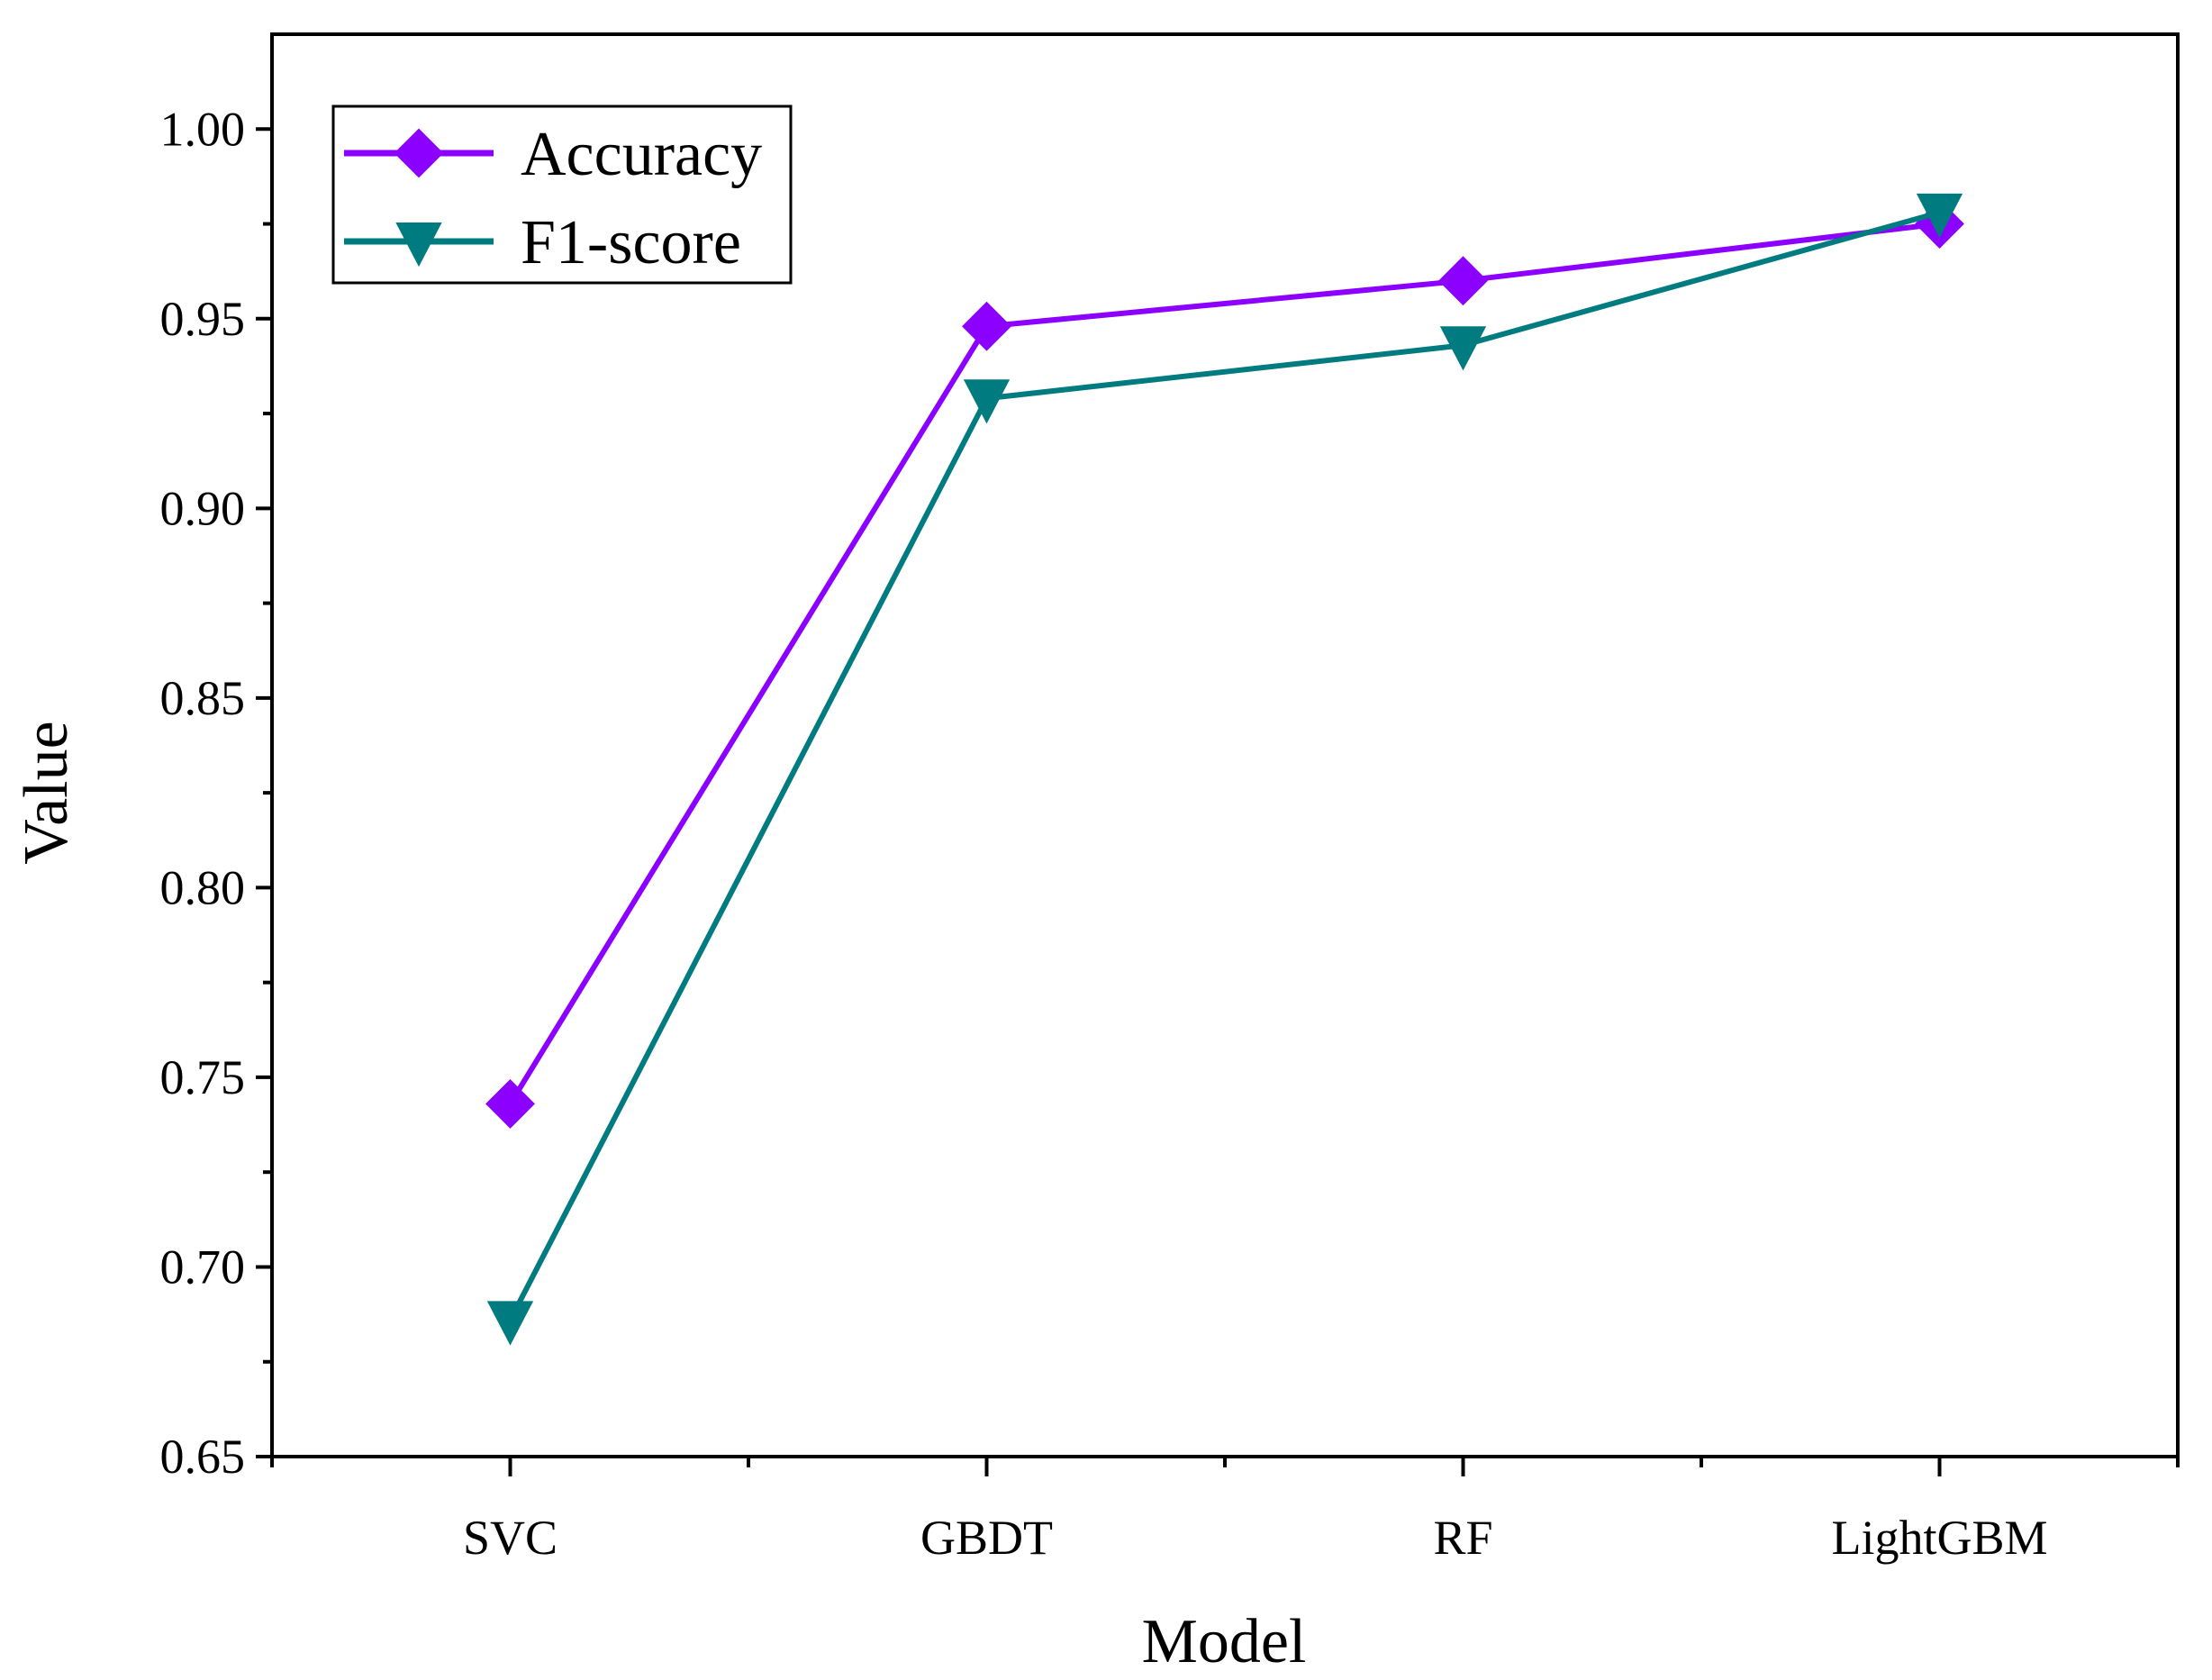 This screenshot has height=1680, width=2212. Describe the element at coordinates (1939, 1538) in the screenshot. I see `x-tick-label: LightGBM` at that location.